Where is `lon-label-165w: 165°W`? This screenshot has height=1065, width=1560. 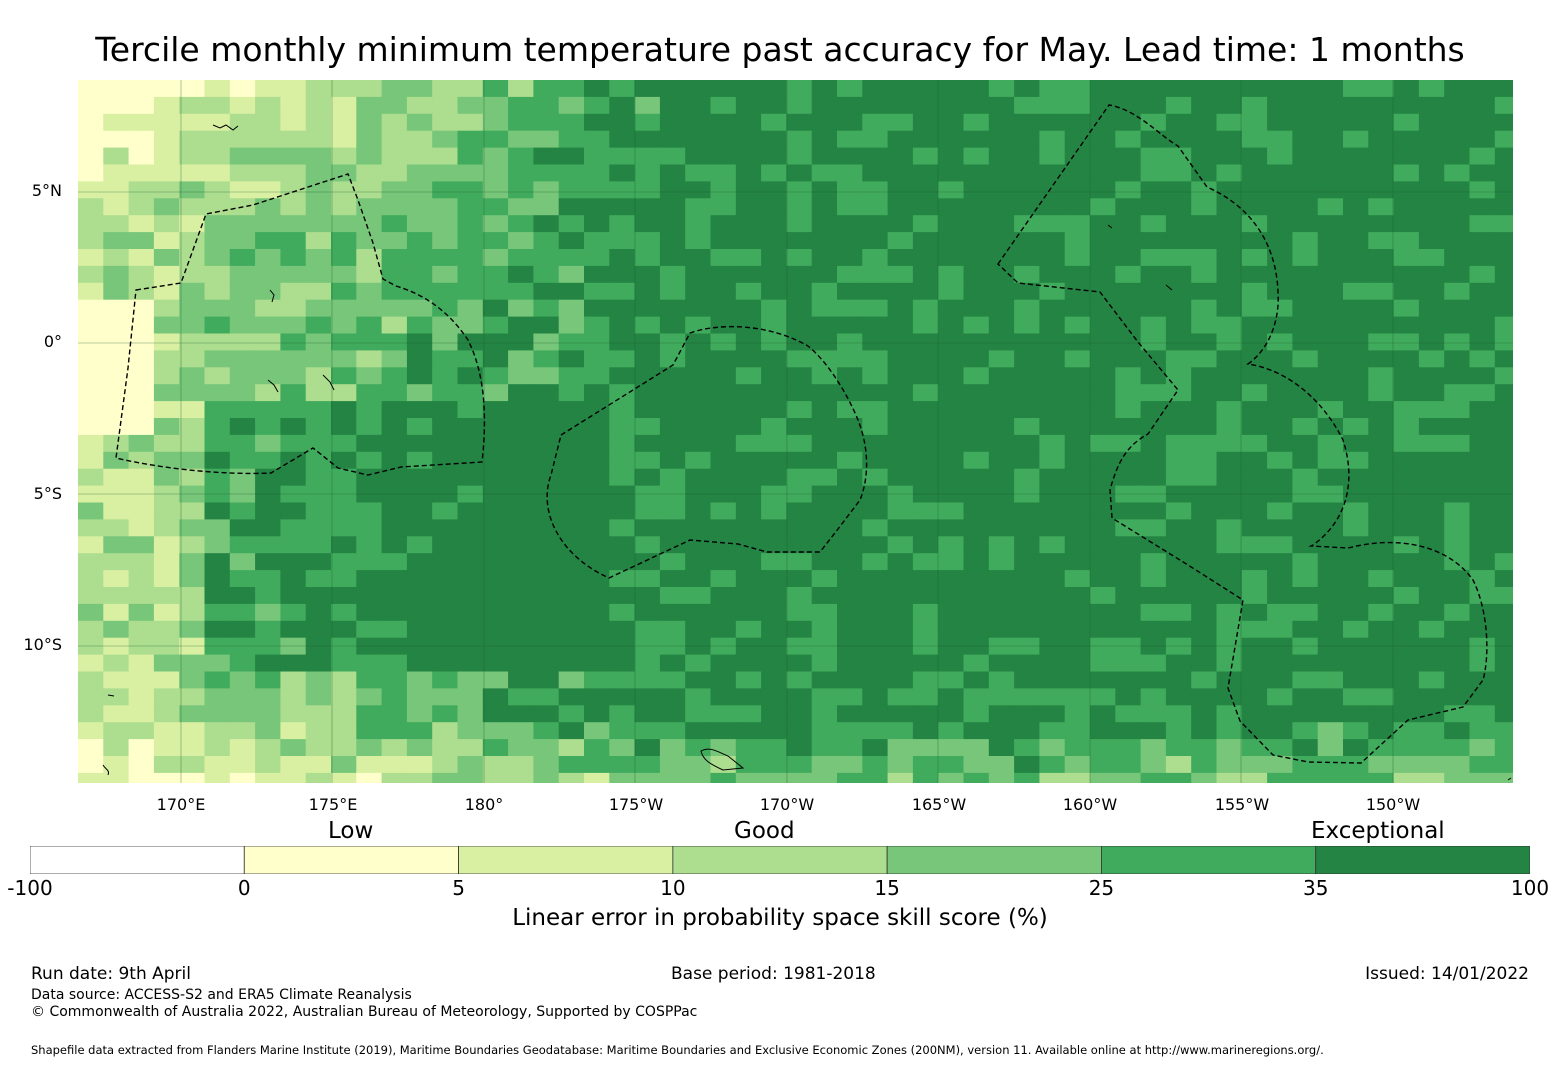 lon-label-165w: 165°W is located at coordinates (939, 804).